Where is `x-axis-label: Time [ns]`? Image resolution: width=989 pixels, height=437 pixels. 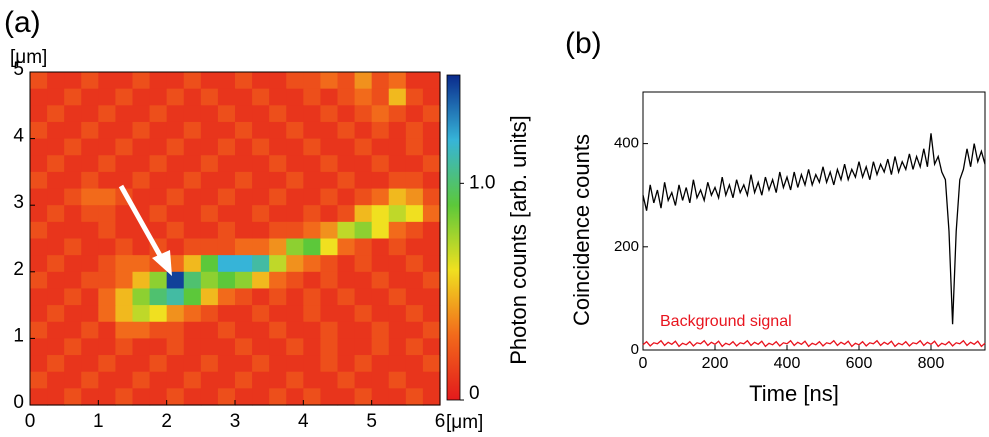
x-axis-label: Time [ns] is located at coordinates (794, 393).